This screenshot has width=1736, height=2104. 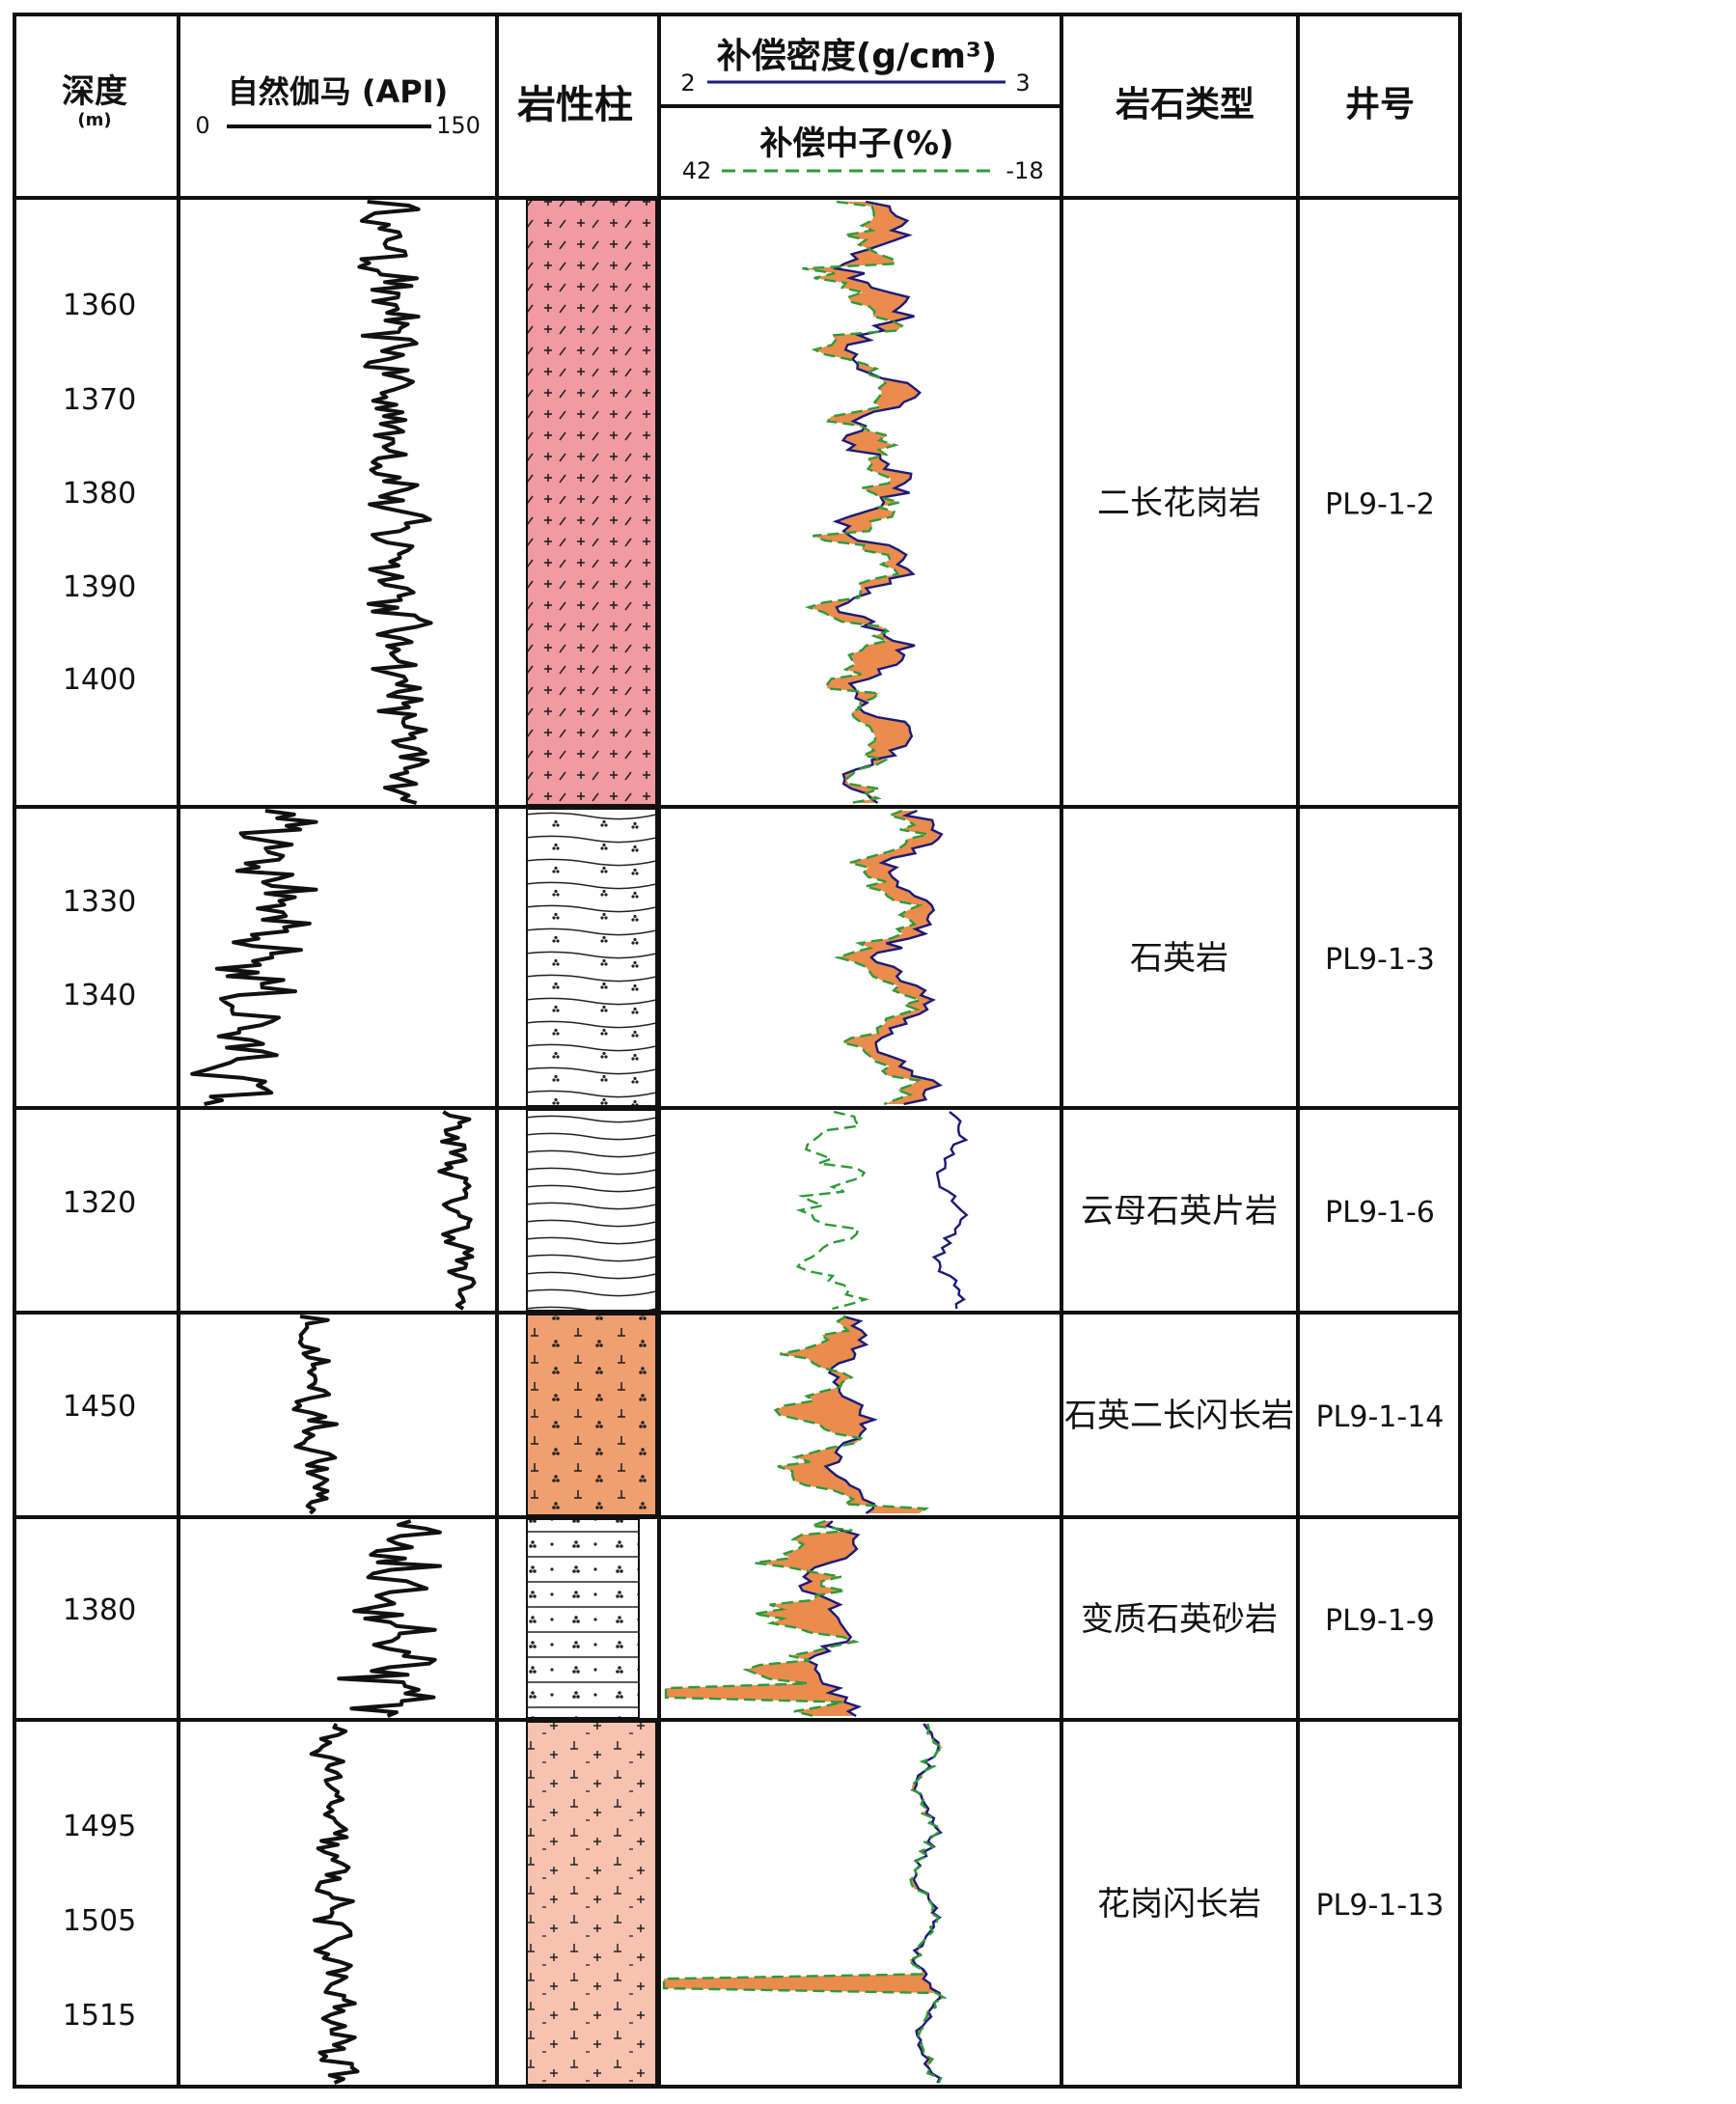 I want to click on density-scale-max: 3, so click(x=1023, y=83).